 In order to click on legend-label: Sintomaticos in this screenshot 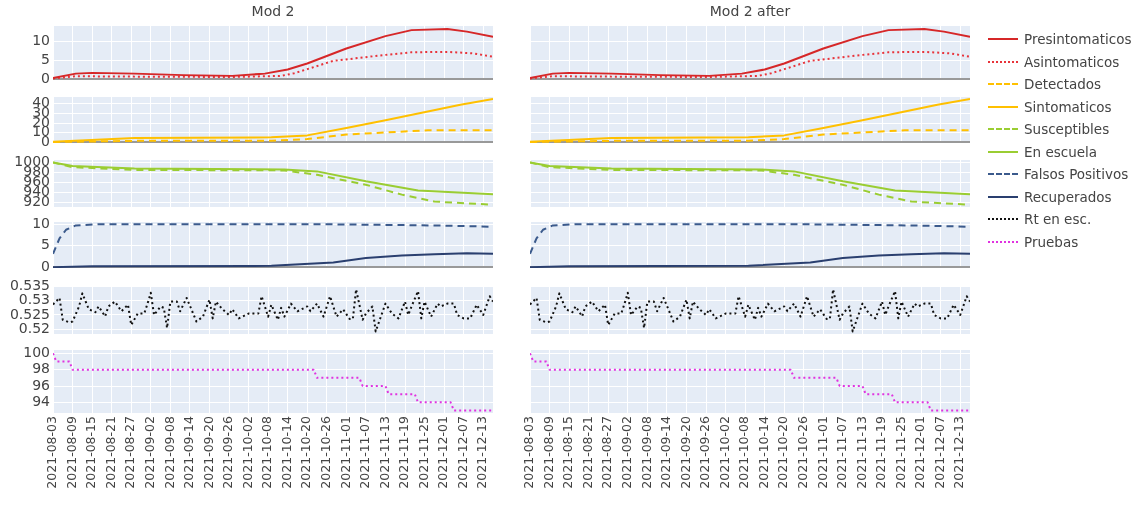, I will do `click(1068, 106)`.